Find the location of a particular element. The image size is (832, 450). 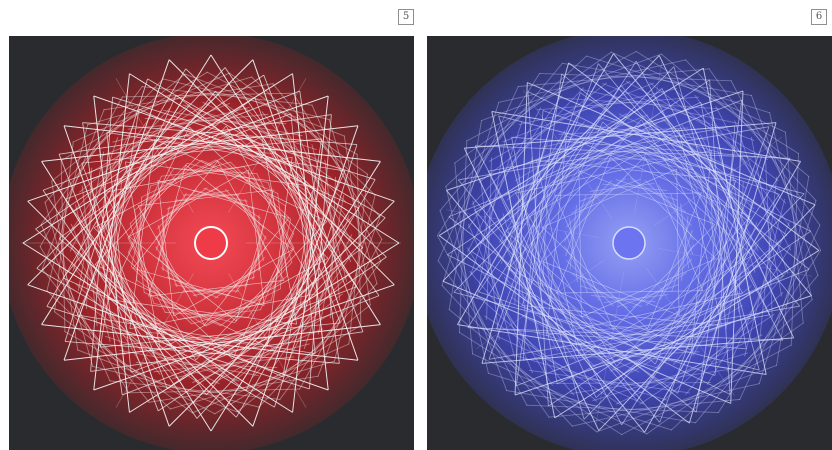

red-center-star-lines is located at coordinates (239, 207).